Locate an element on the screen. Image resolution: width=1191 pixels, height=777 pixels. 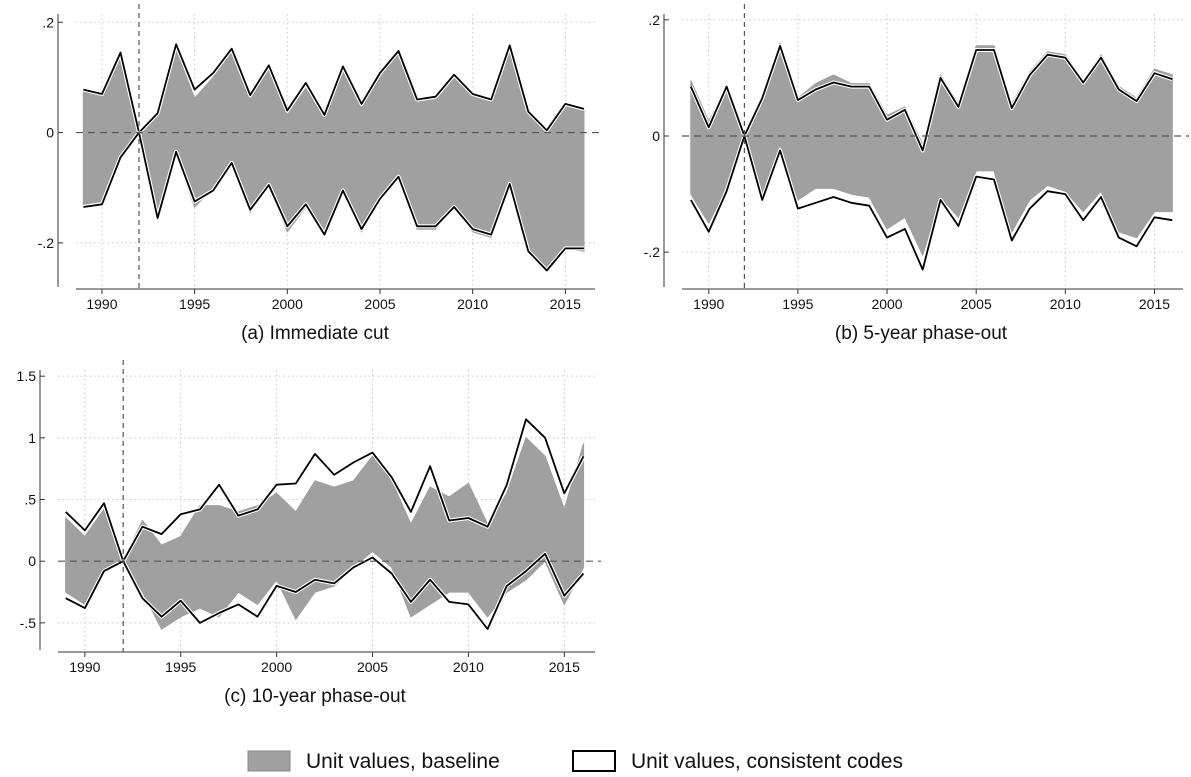
legend-swatch-baseline is located at coordinates (269, 761).